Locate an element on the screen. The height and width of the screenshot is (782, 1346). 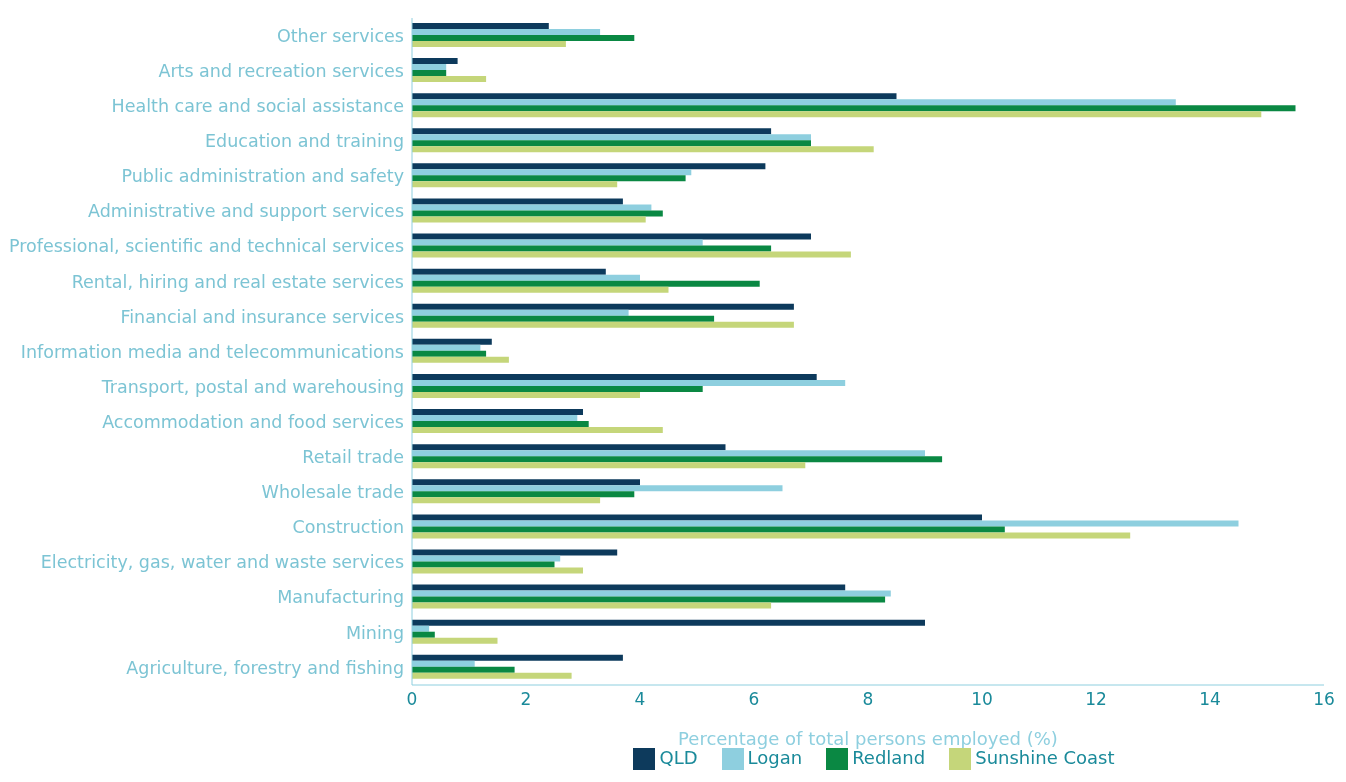
y-tick-label: Financial and insurance services is located at coordinates (262, 316).